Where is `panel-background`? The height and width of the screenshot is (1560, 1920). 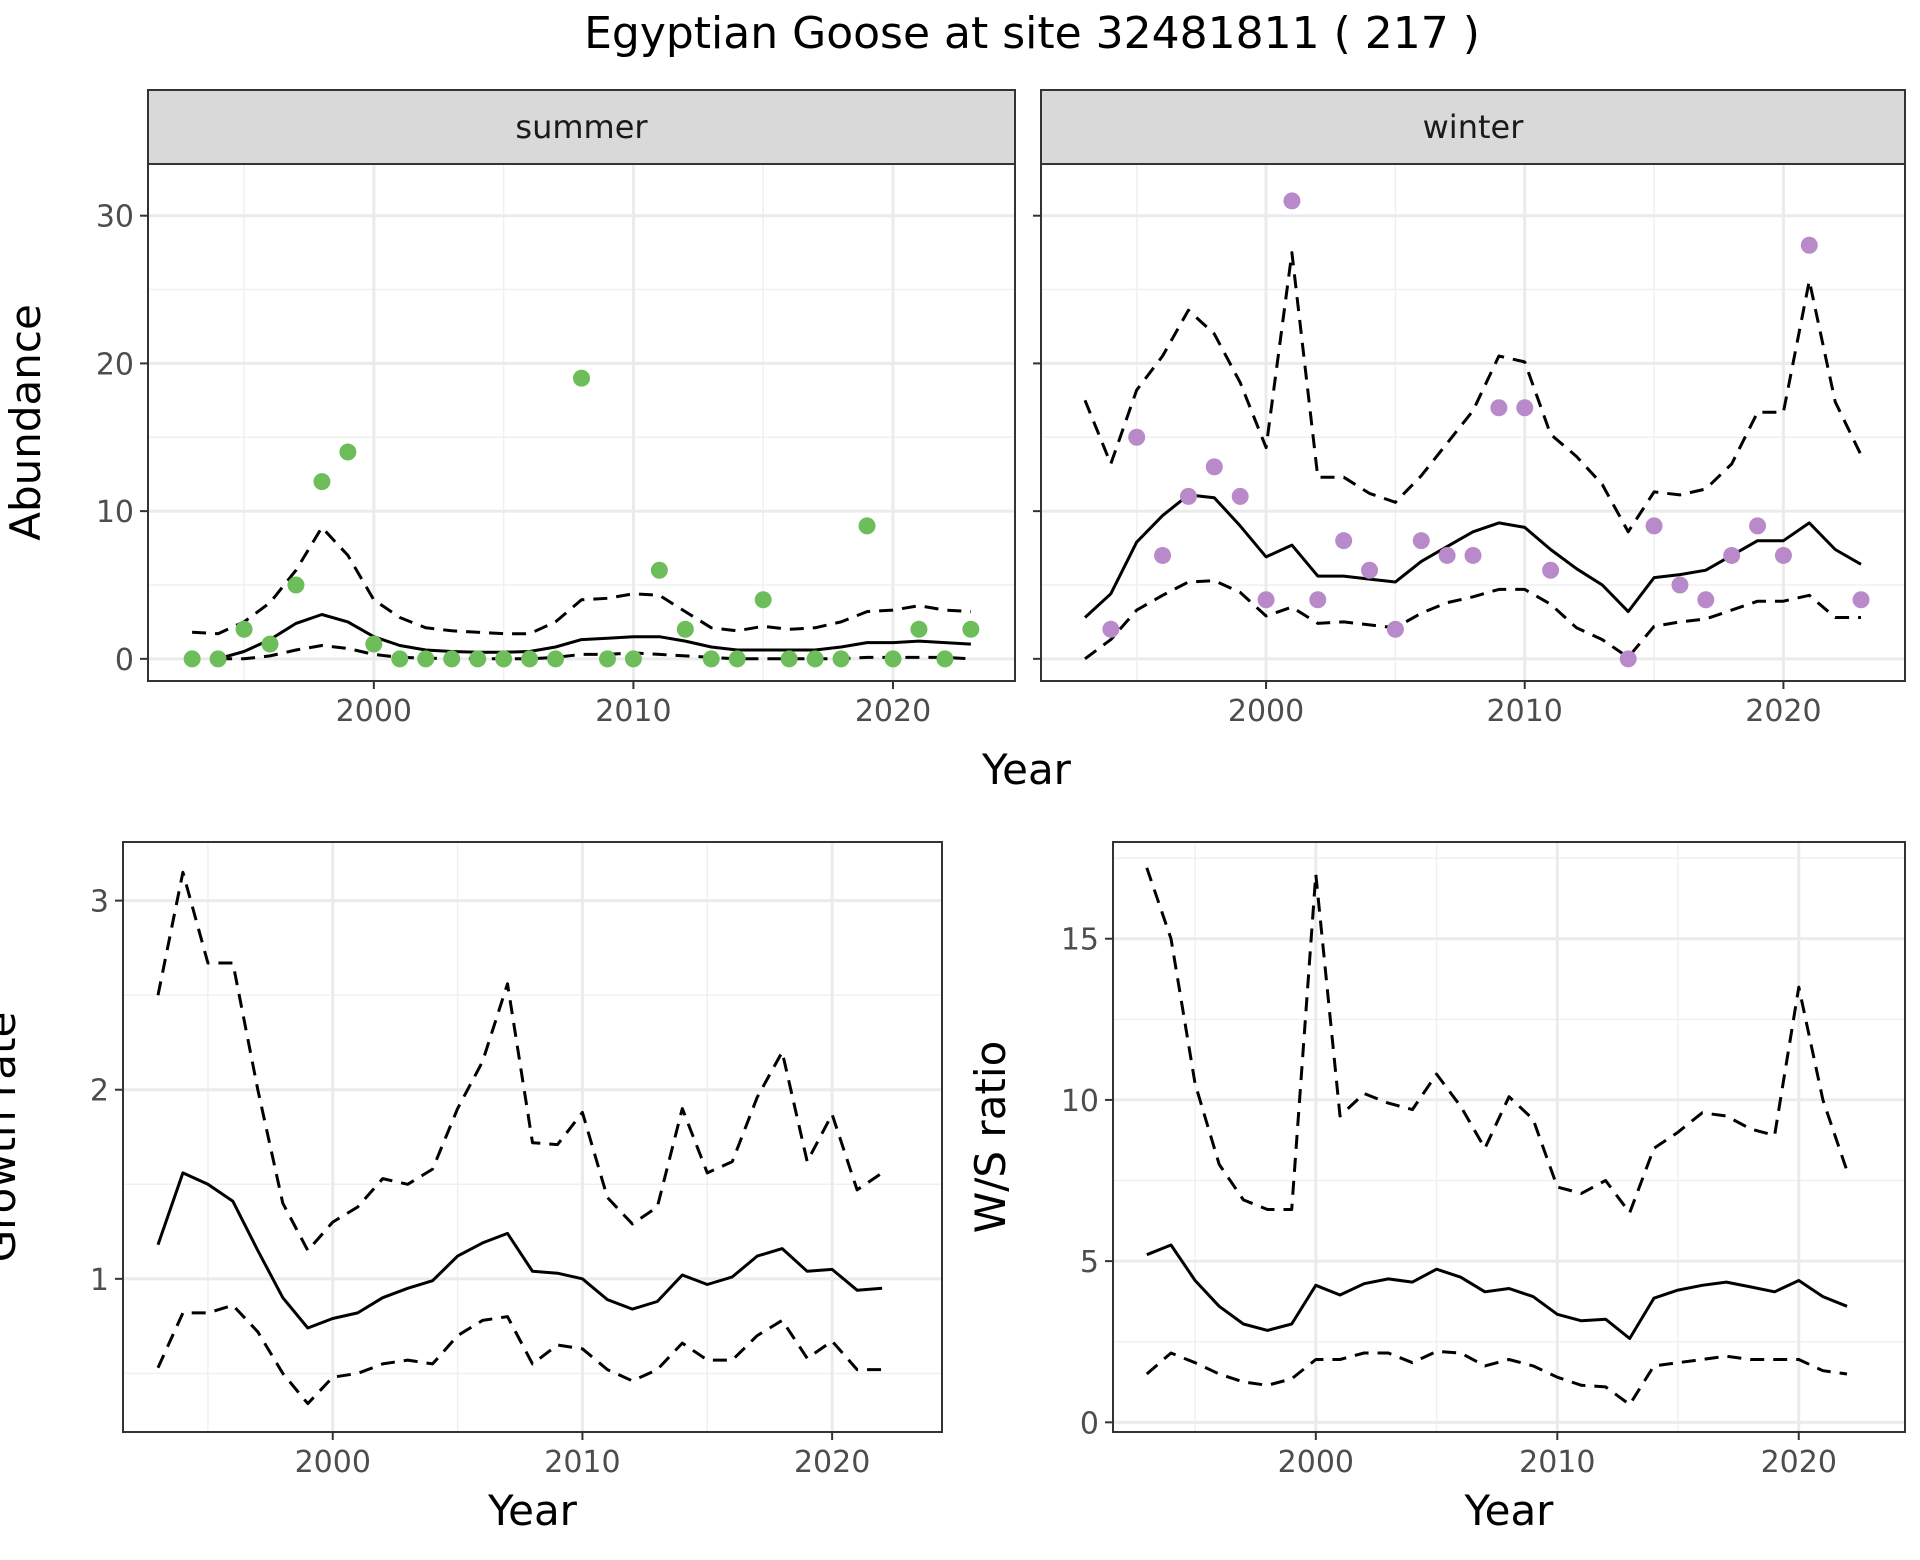 panel-background is located at coordinates (1473, 422).